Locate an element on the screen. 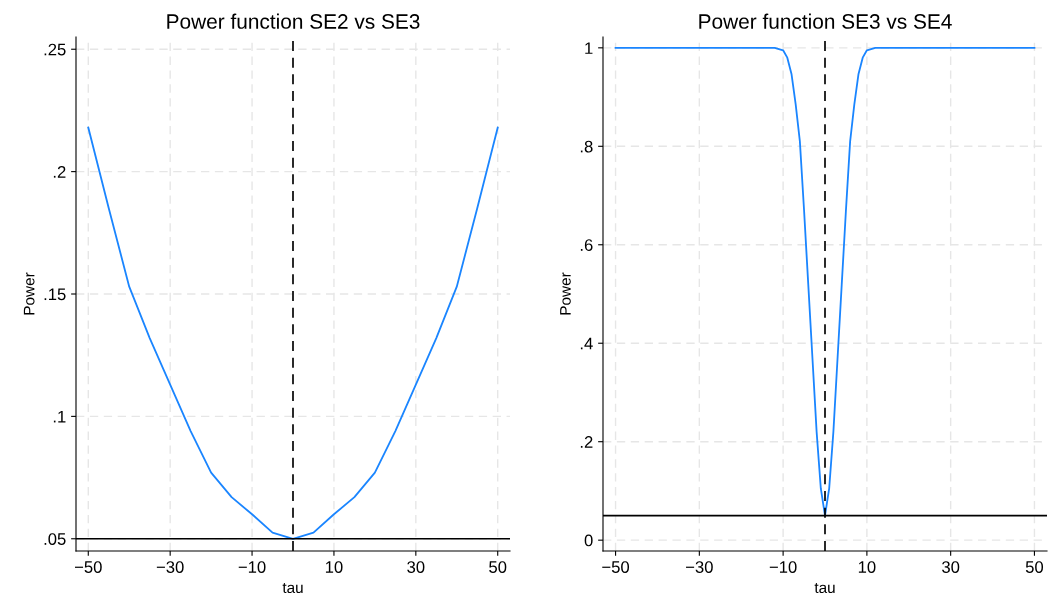 This screenshot has width=1051, height=602. y-tick-label: .25 is located at coordinates (55, 49).